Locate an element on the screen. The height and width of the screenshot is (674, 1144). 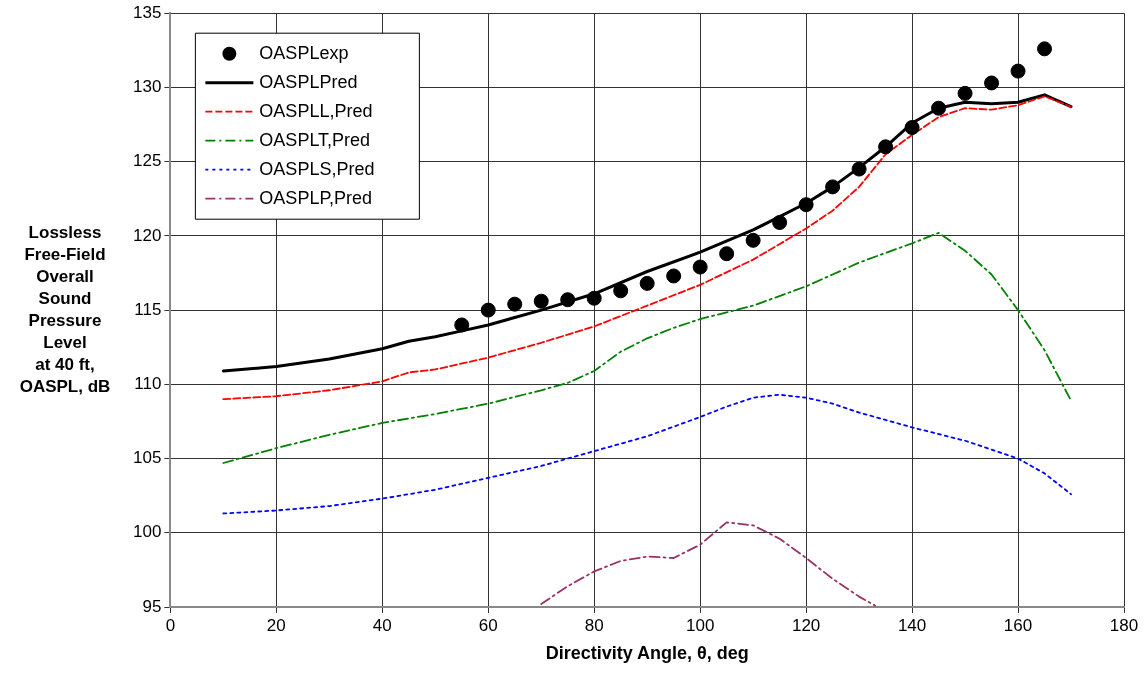
x-tick-label: 100 is located at coordinates (700, 625).